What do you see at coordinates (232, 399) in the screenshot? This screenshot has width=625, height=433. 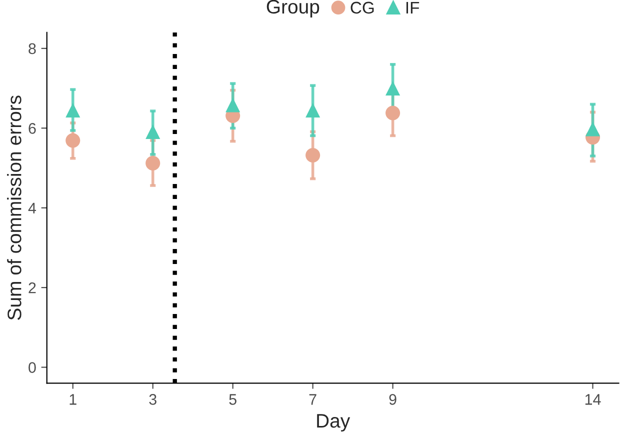 I see `x-tick-label: 5` at bounding box center [232, 399].